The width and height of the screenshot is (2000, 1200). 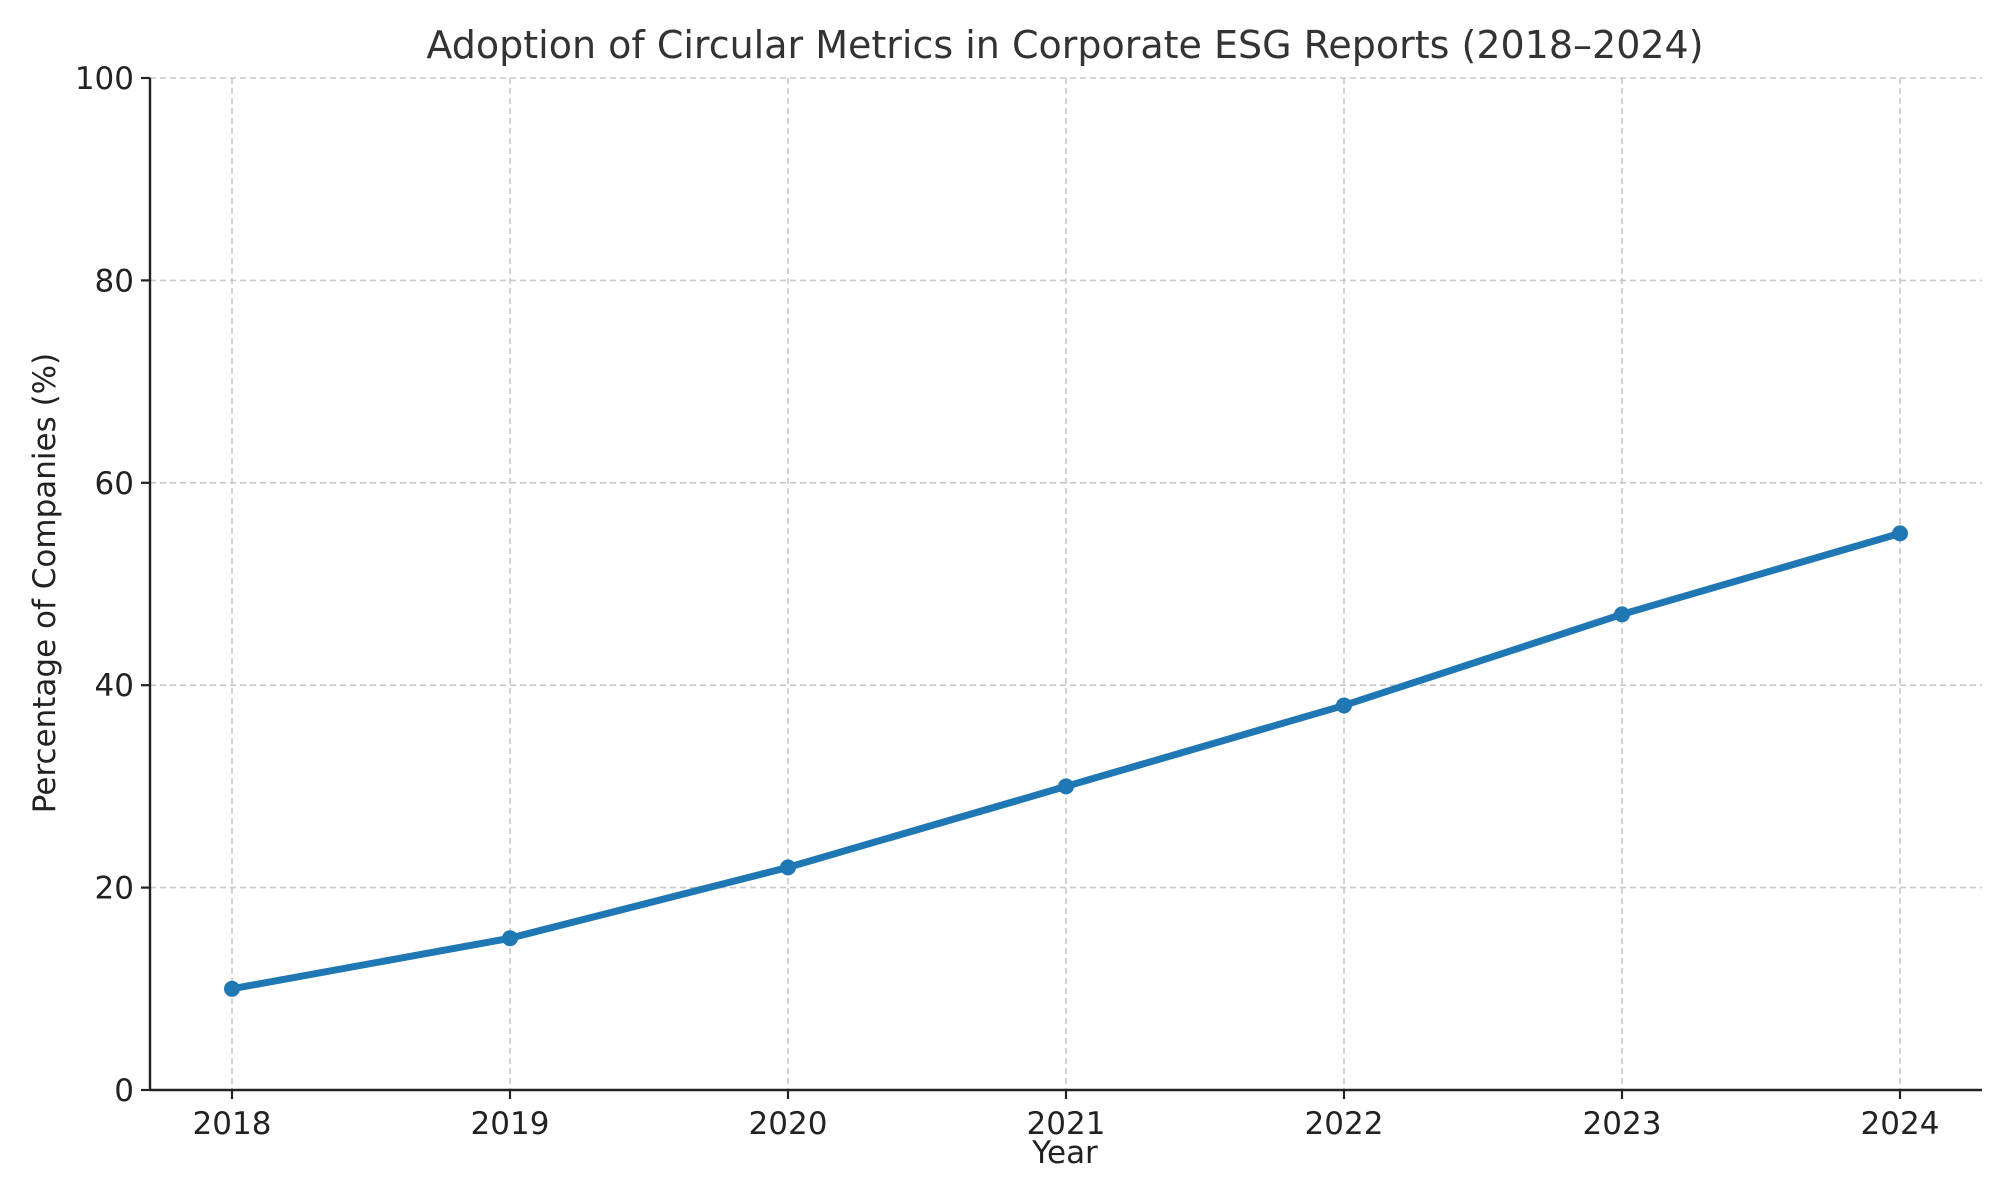 What do you see at coordinates (124, 1091) in the screenshot?
I see `y-tick-label: 0` at bounding box center [124, 1091].